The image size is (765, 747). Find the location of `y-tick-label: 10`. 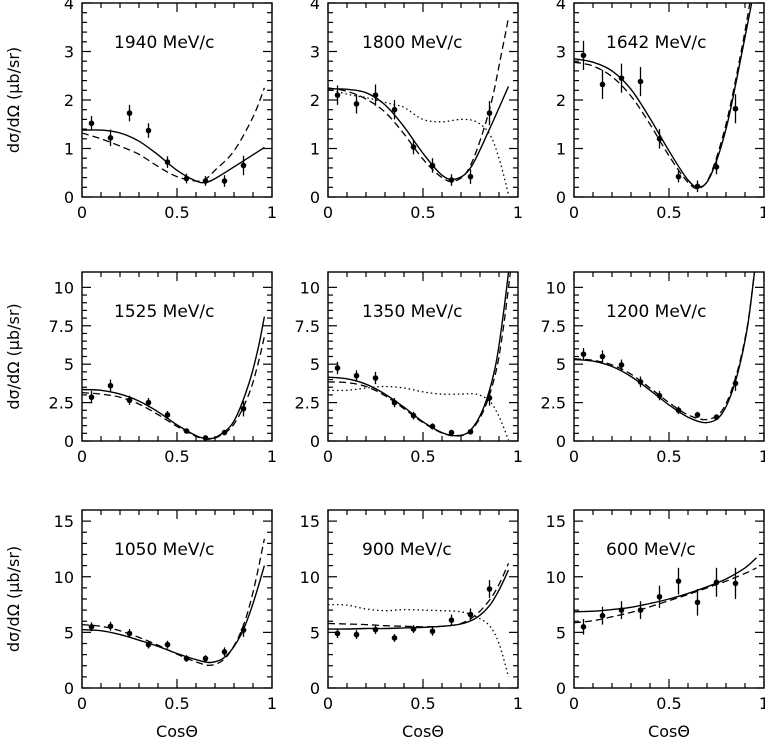

y-tick-label: 10 is located at coordinates (310, 287).